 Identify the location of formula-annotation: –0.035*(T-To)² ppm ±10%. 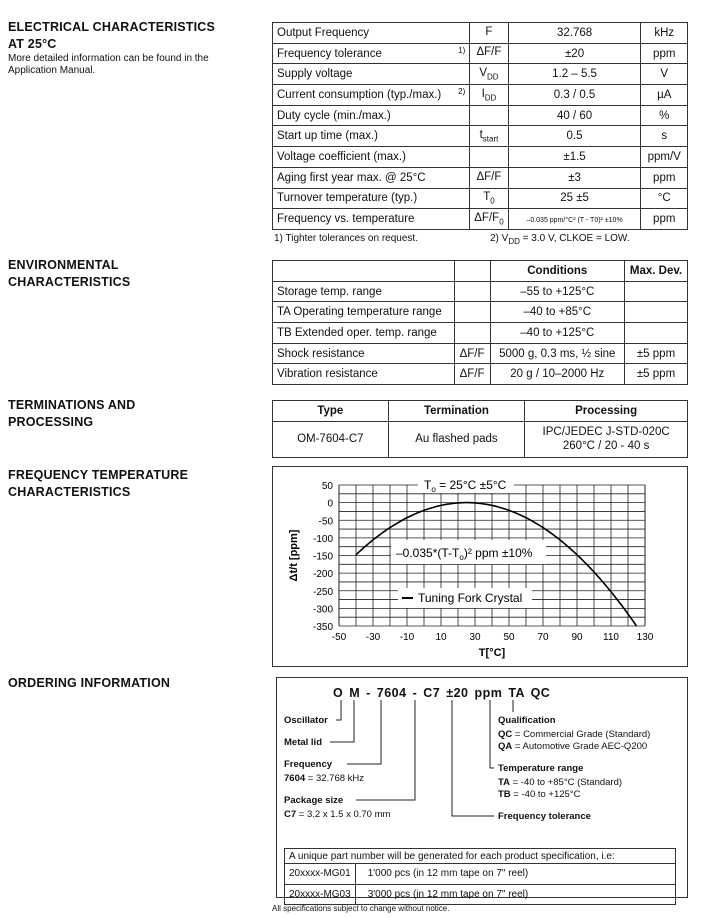
(464, 554).